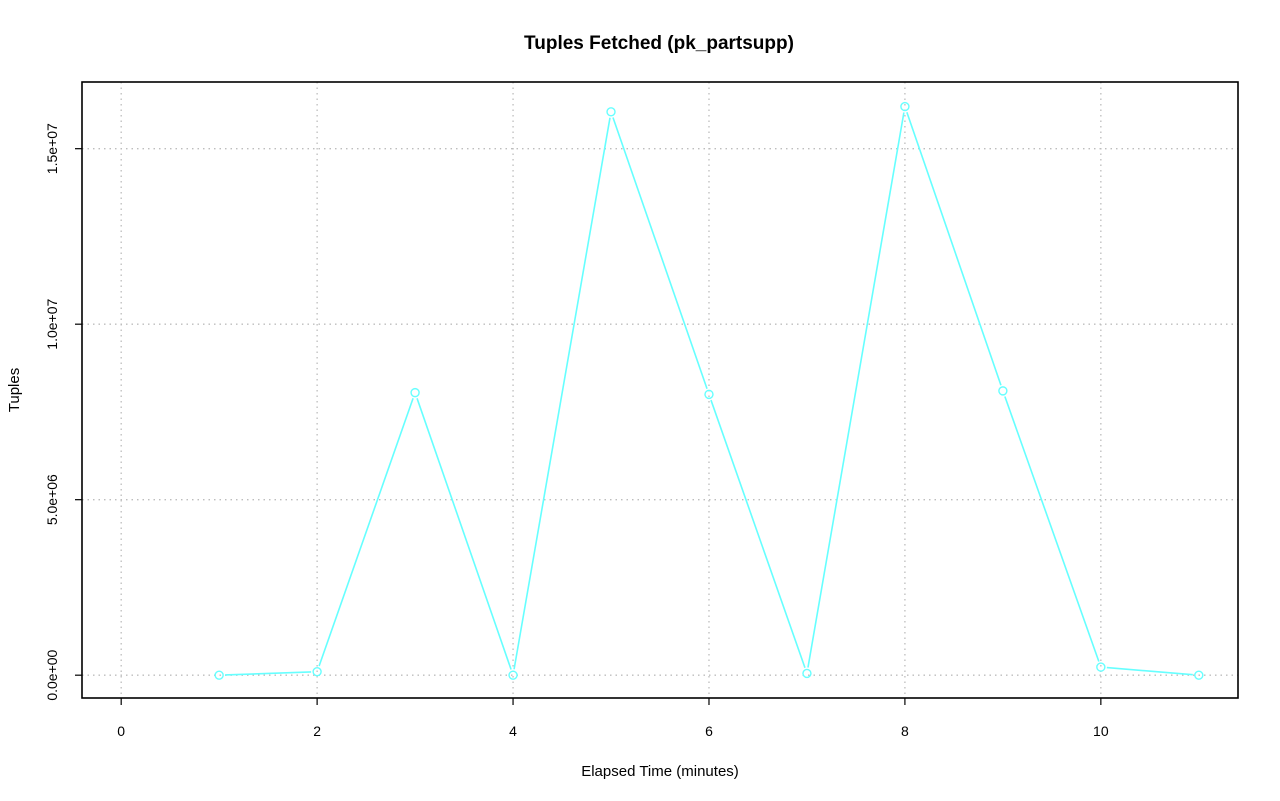  I want to click on x-axis-label: Elapsed Time (minutes), so click(660, 771).